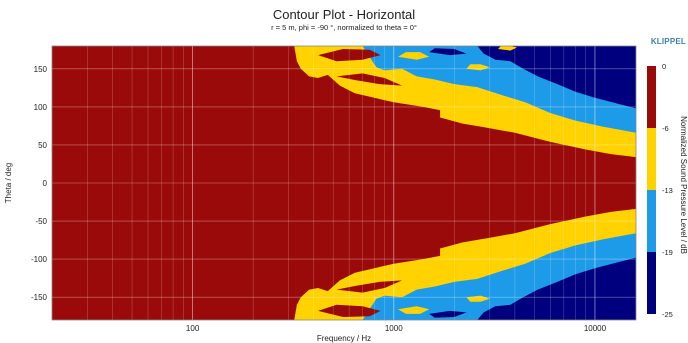  What do you see at coordinates (595, 328) in the screenshot?
I see `x-tick-label: 10000` at bounding box center [595, 328].